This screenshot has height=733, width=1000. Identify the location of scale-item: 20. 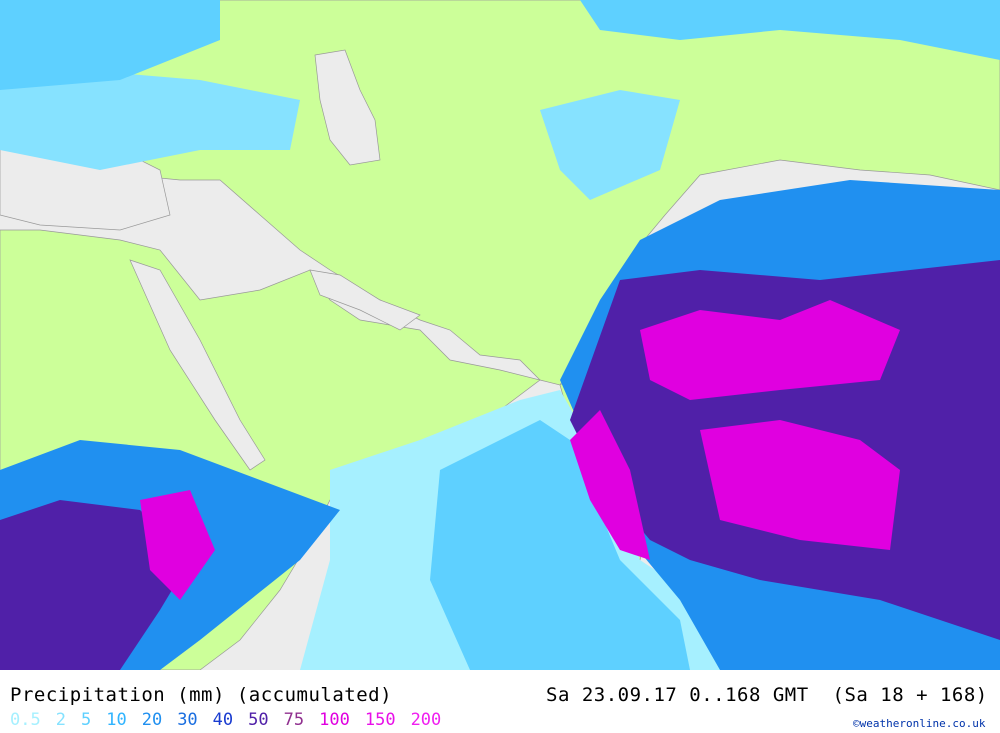
(152, 720).